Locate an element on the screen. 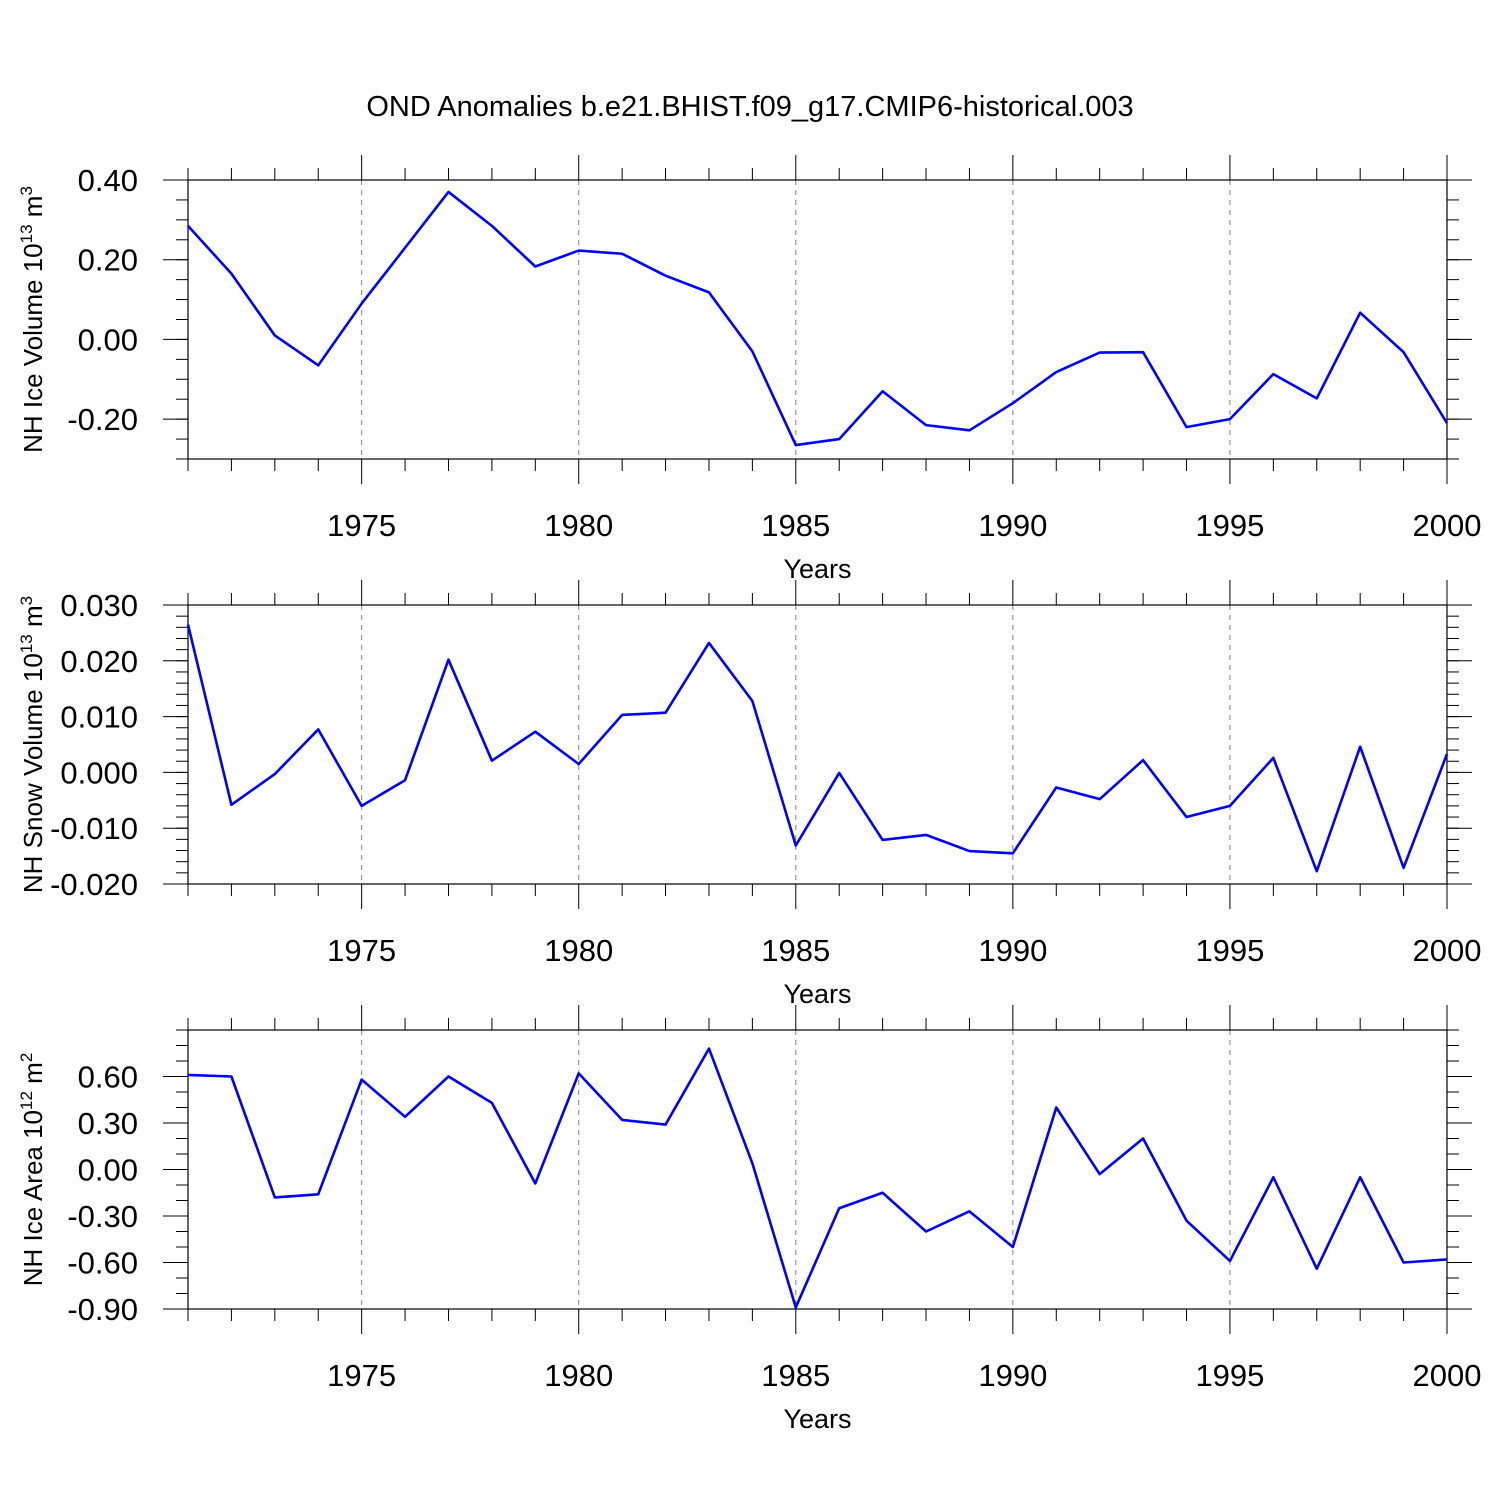 Image resolution: width=1500 pixels, height=1500 pixels. y-axis-label-text: NH Ice Area 10 is located at coordinates (33, 1198).